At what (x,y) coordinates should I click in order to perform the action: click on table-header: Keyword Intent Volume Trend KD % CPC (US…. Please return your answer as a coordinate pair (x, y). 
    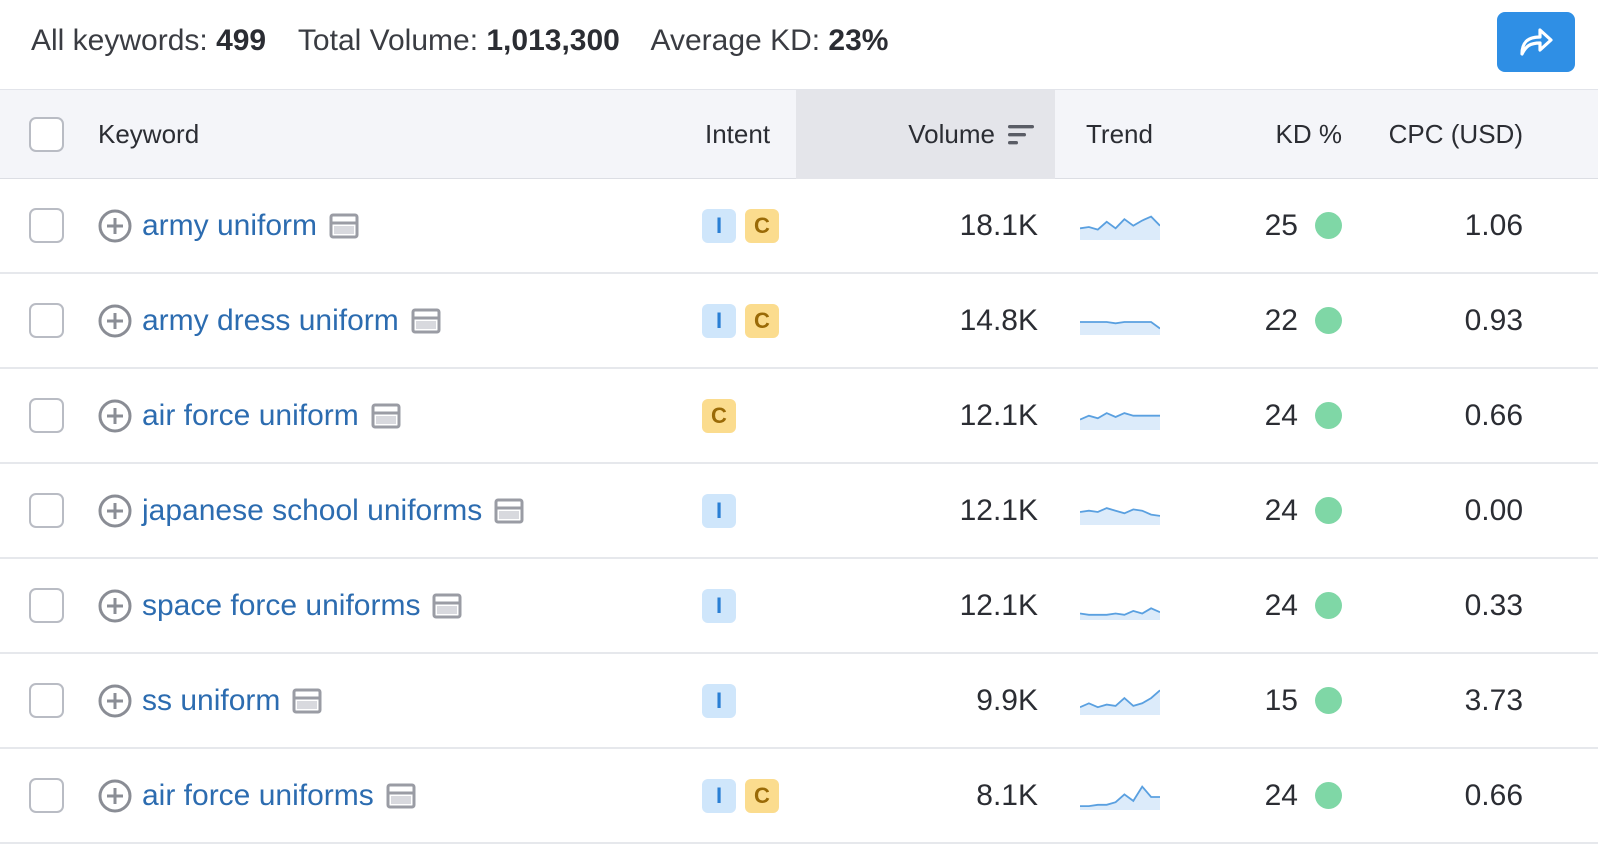
    Looking at the image, I should click on (799, 134).